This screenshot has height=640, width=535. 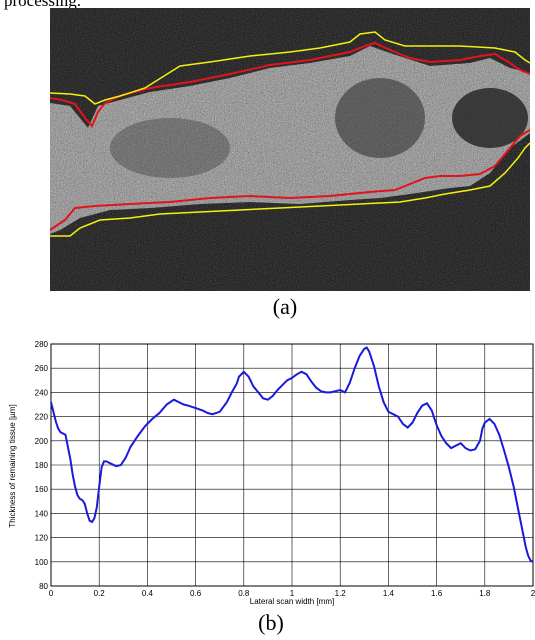 I want to click on panel-a-caption: (a), so click(x=285, y=307).